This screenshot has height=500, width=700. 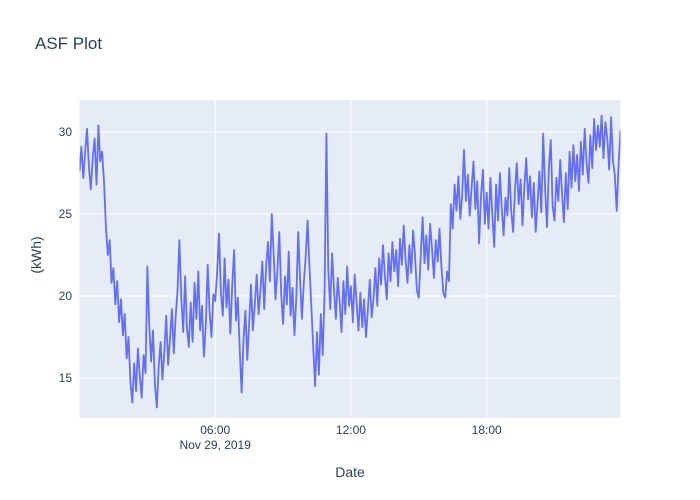 I want to click on x-axis-title: Date, so click(x=350, y=472).